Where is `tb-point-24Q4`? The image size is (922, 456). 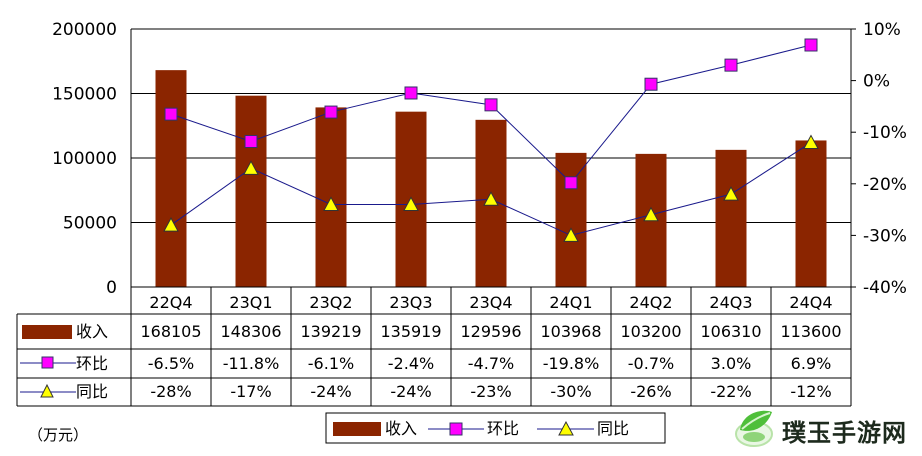 tb-point-24Q4 is located at coordinates (811, 142).